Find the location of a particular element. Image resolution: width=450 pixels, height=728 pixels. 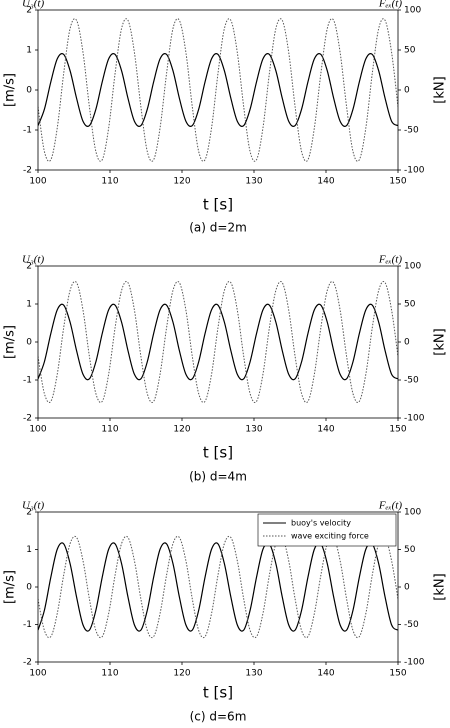

legend-label: wave exciting force is located at coordinates (330, 536).